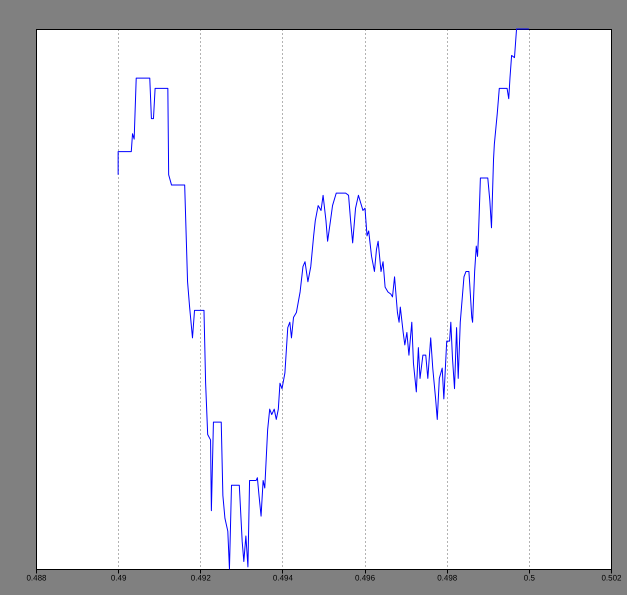 This screenshot has height=595, width=627. Describe the element at coordinates (201, 578) in the screenshot. I see `x-tick-label: 0.492` at that location.